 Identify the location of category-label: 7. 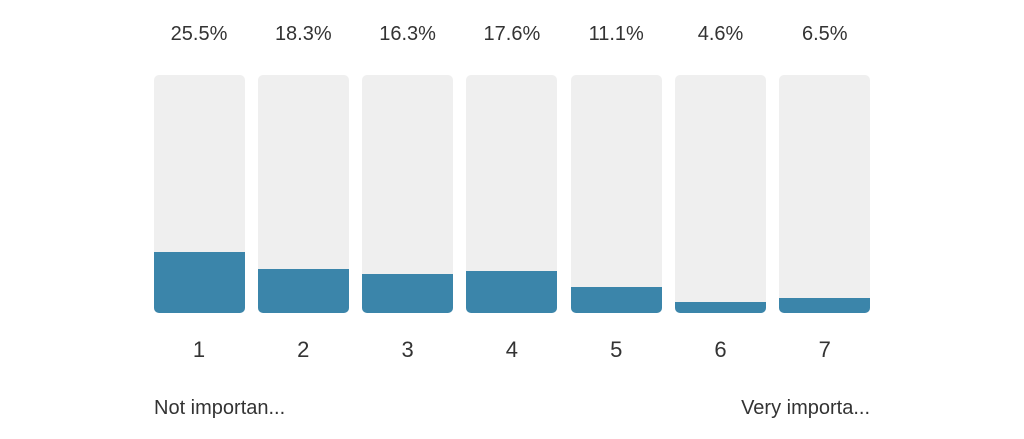
(824, 349).